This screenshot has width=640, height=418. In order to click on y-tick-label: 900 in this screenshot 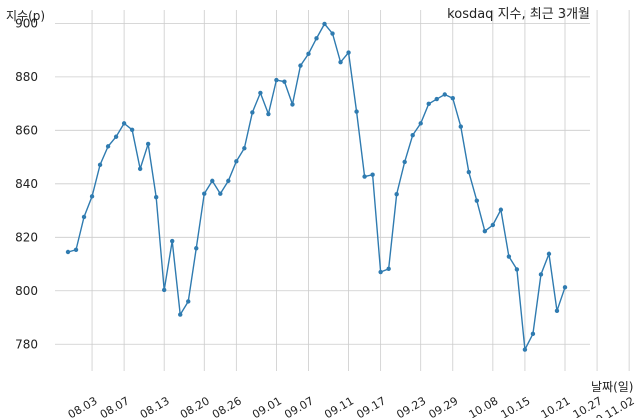, I will do `click(26, 23)`.